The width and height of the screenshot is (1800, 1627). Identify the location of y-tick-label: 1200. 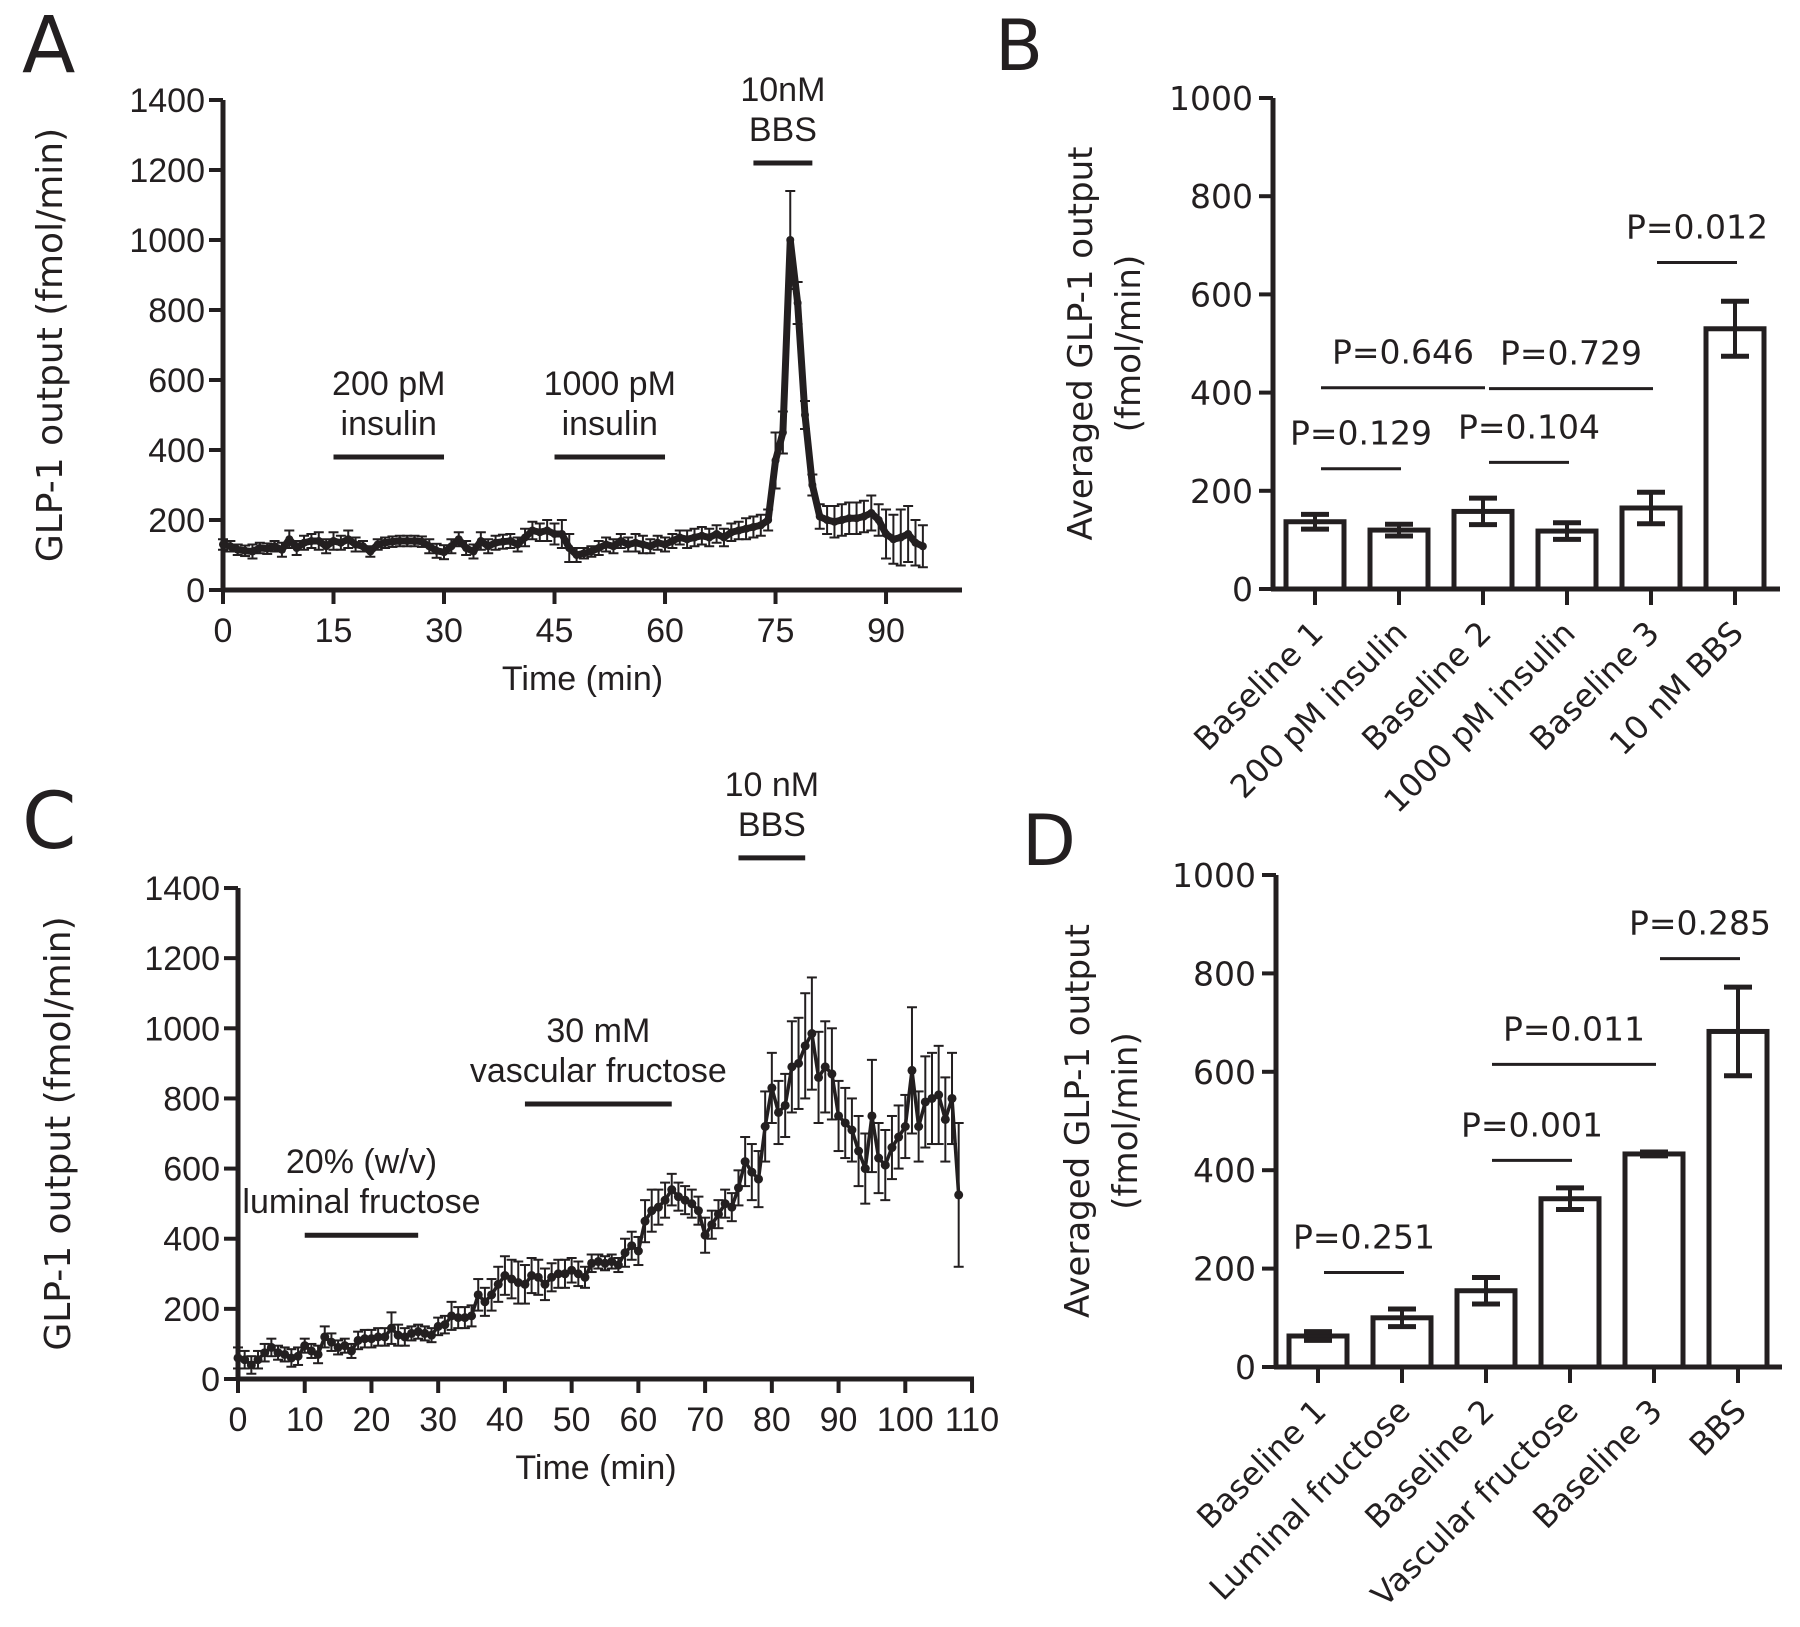
(167, 171).